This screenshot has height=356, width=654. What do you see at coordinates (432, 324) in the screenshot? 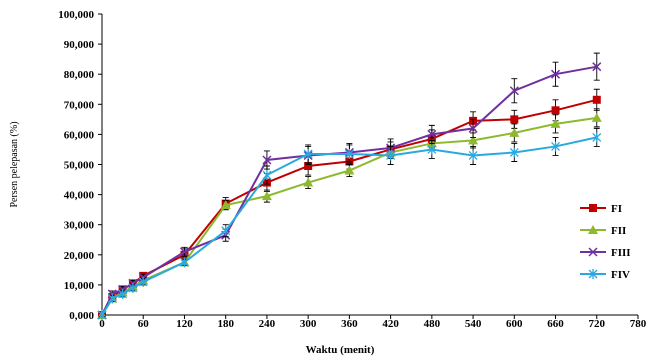
I see `x-tick-label: 480` at bounding box center [432, 324].